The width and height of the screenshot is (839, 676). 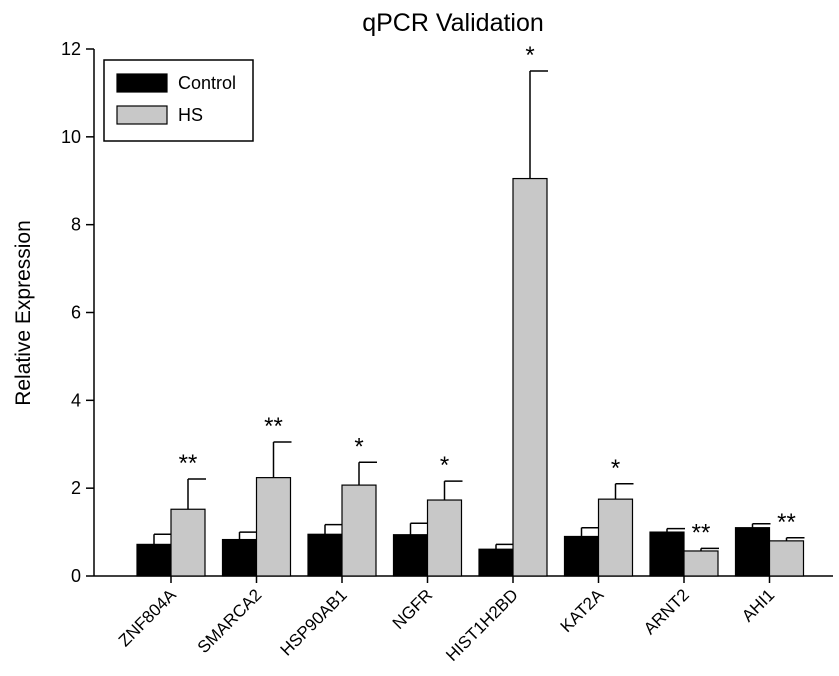 What do you see at coordinates (758, 605) in the screenshot?
I see `x-tick-label: AHI1` at bounding box center [758, 605].